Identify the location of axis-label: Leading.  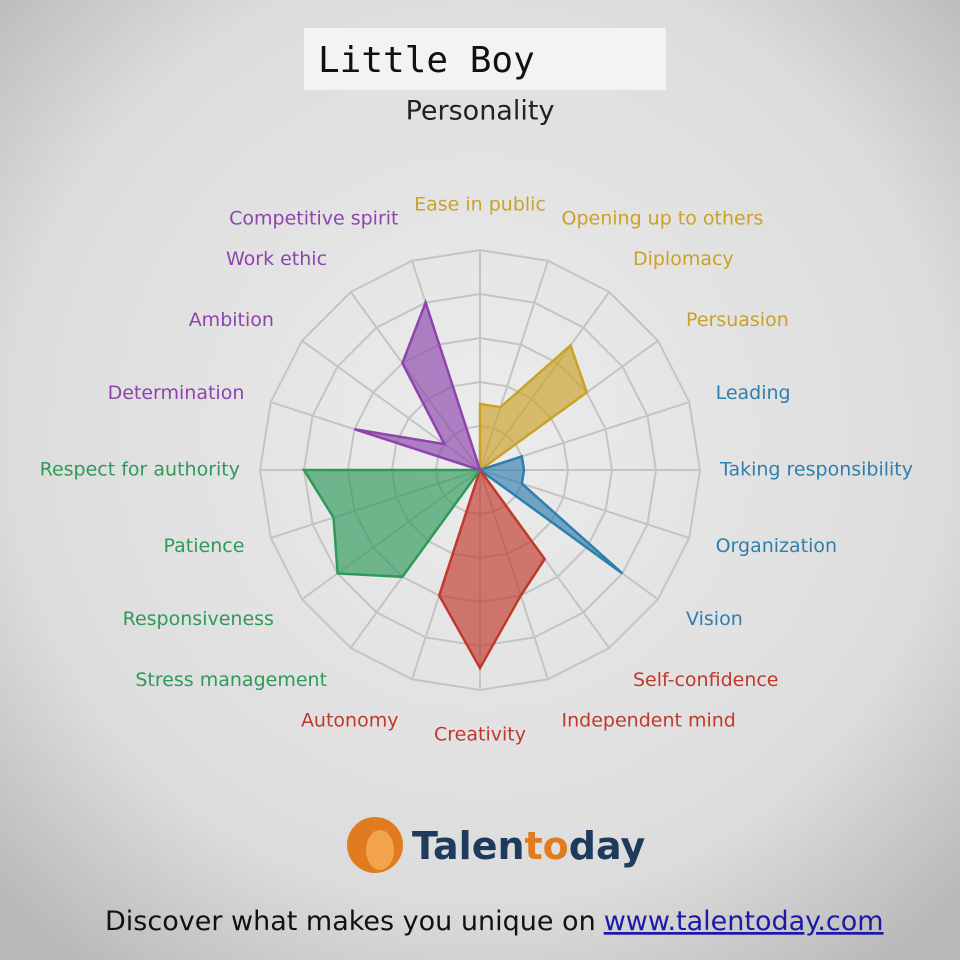
(753, 393).